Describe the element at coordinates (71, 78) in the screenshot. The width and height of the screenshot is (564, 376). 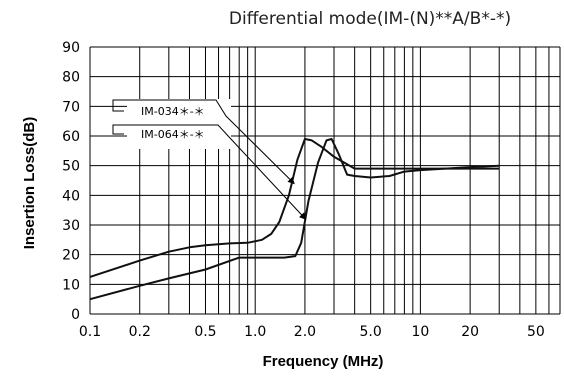
I see `y-tick-label-8: 80` at that location.